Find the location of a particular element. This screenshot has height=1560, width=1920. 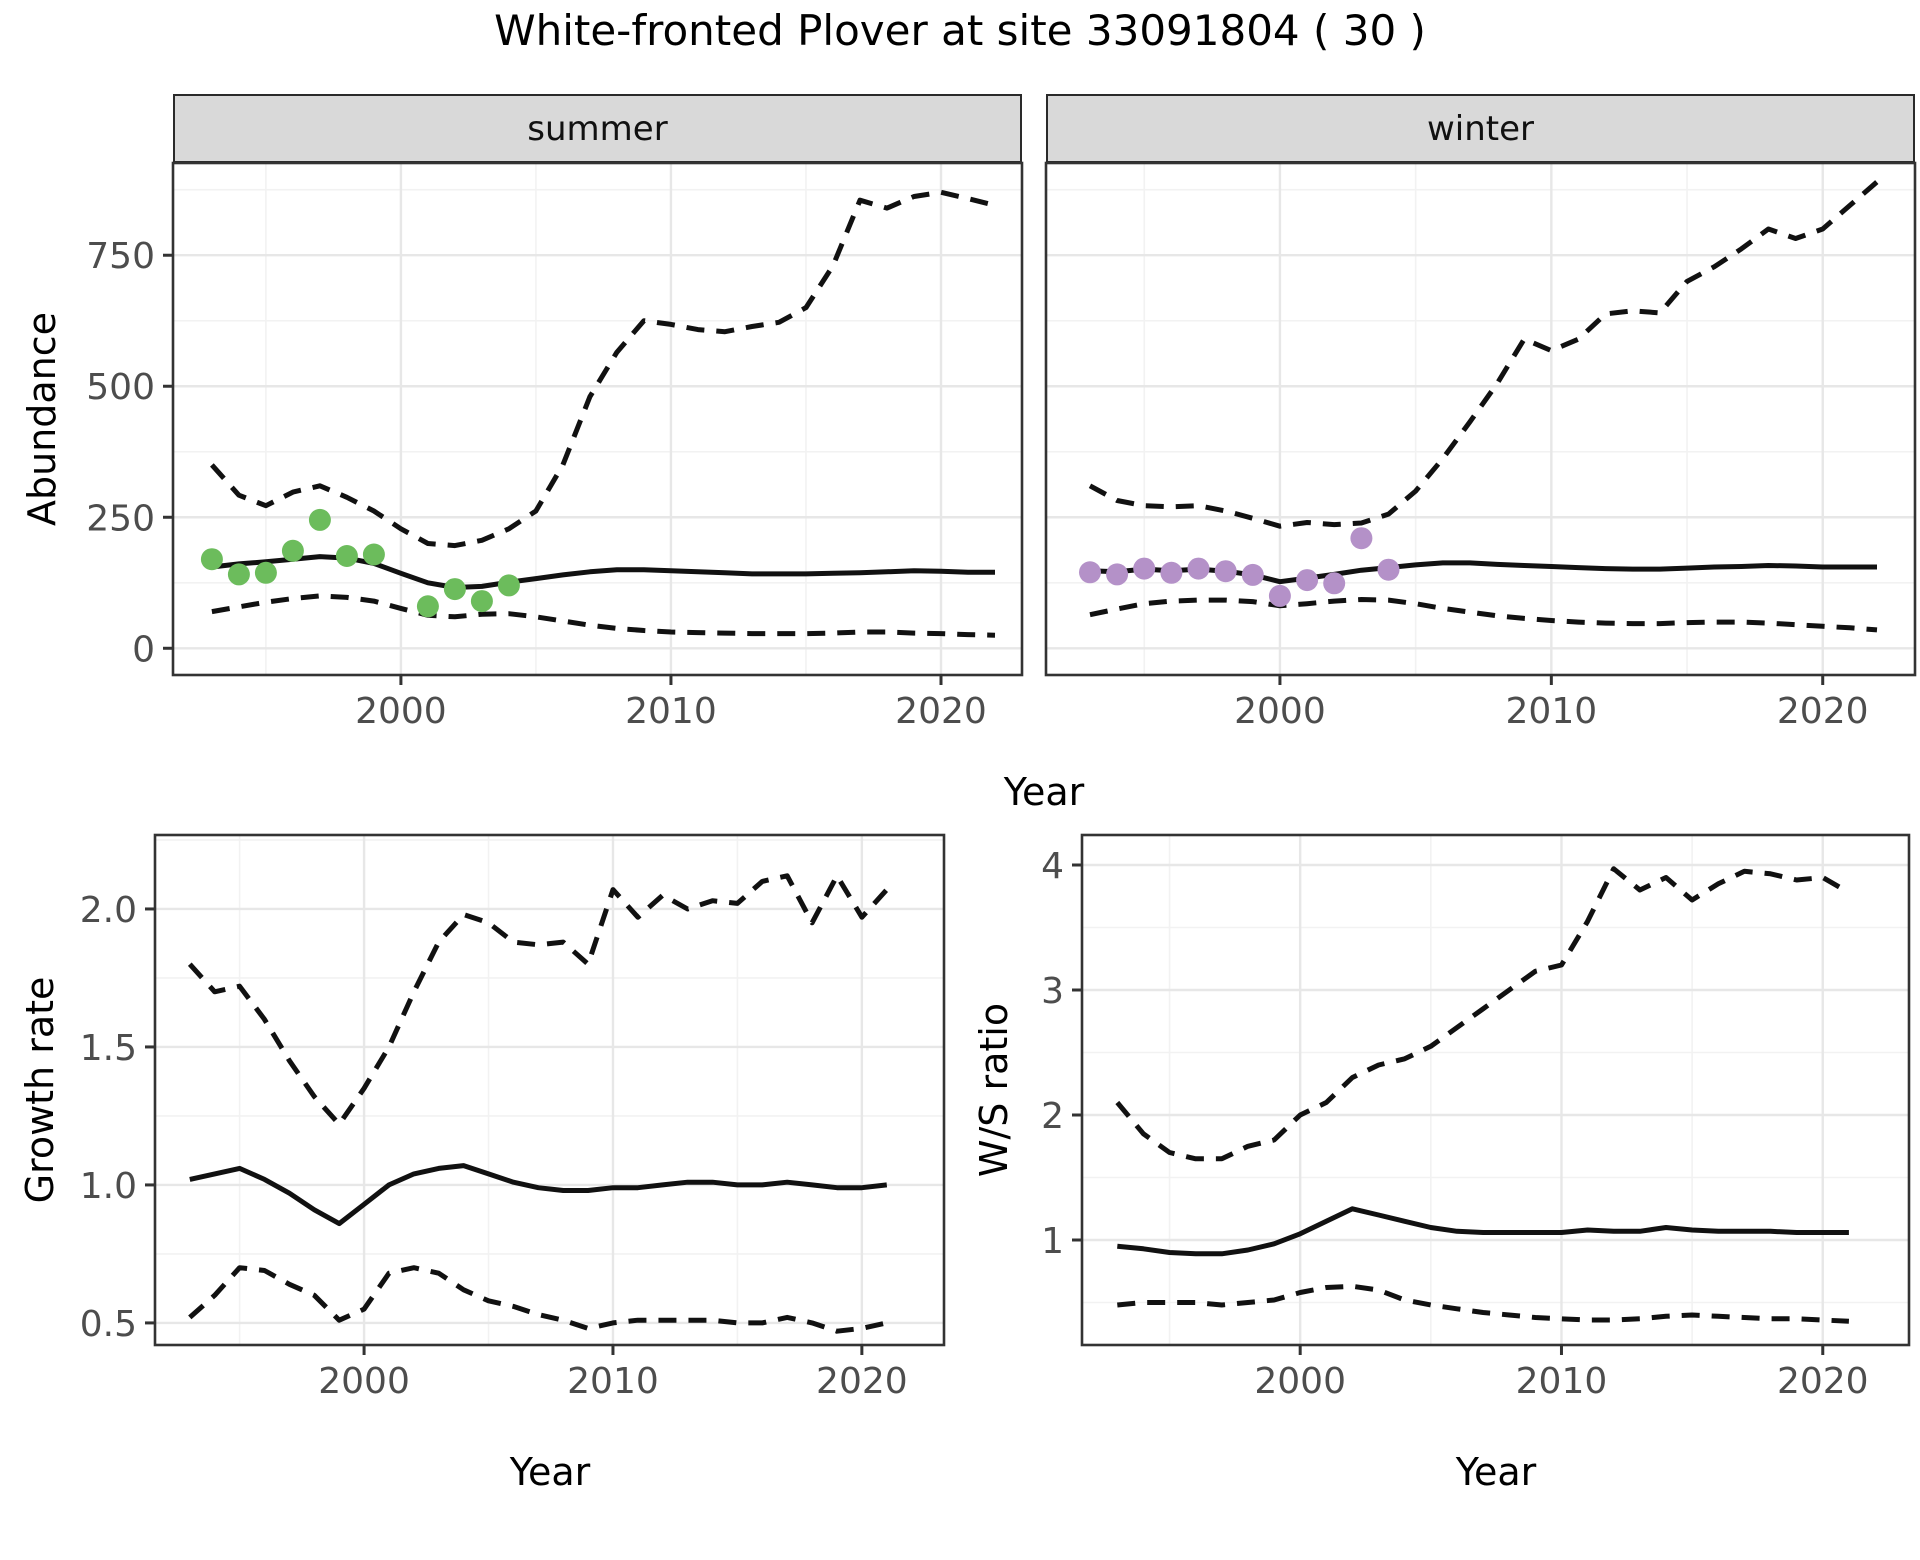

facet-strip-winter: winter is located at coordinates (1480, 128).